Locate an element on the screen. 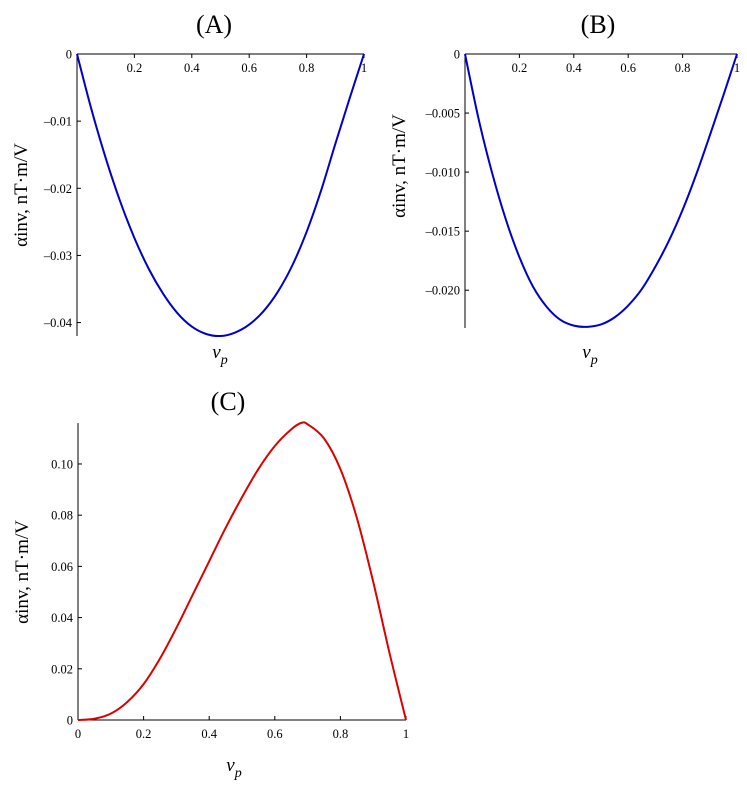  x-tick-label: 0 is located at coordinates (78, 734).